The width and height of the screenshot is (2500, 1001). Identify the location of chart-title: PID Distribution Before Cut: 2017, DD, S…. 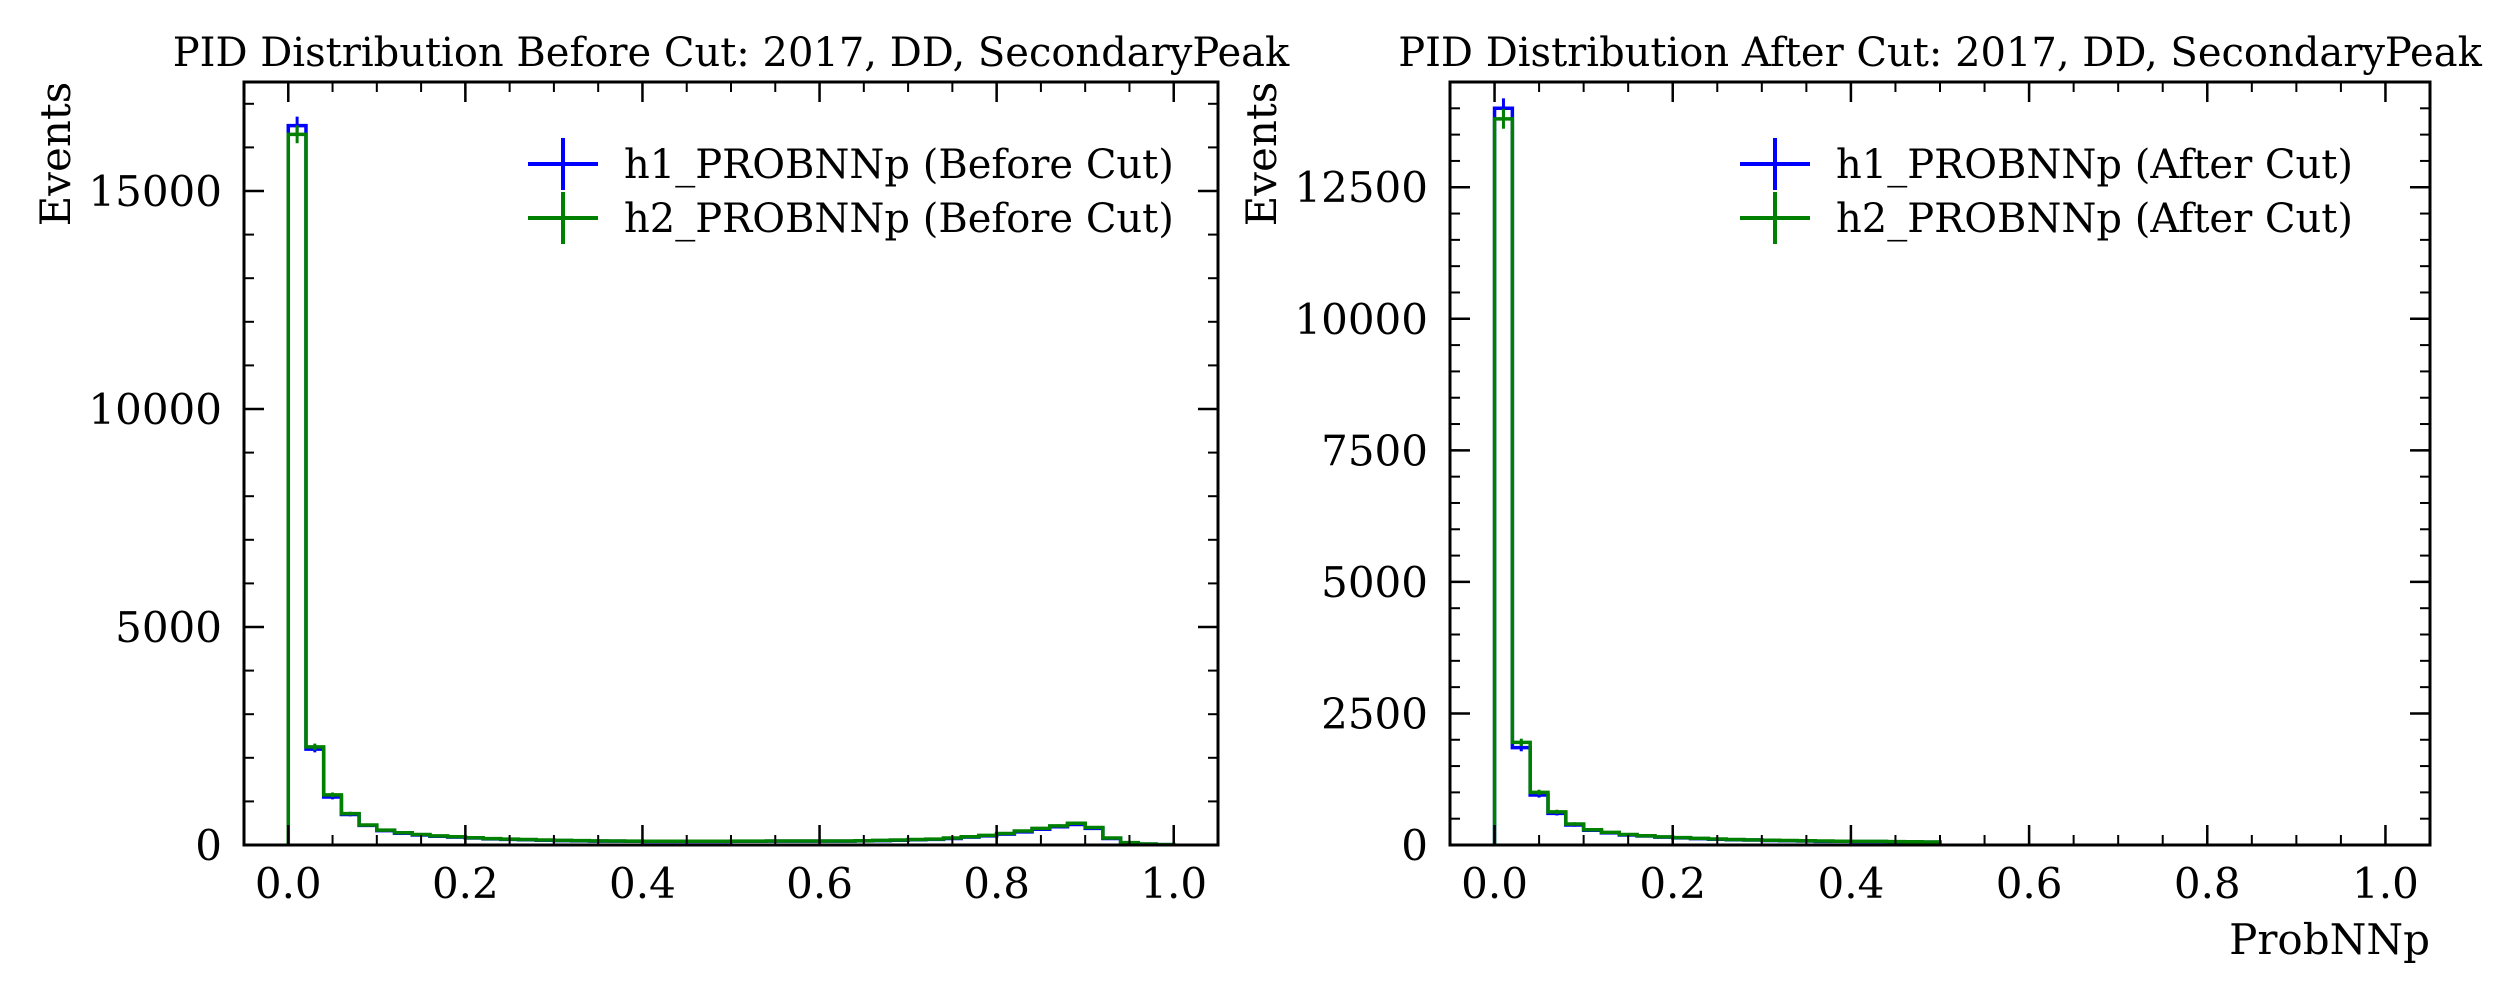
(731, 53).